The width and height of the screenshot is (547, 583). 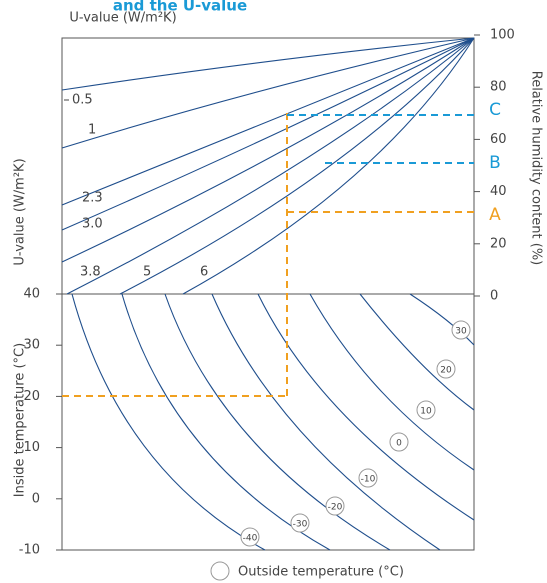 What do you see at coordinates (494, 296) in the screenshot?
I see `right-tick-label: 0` at bounding box center [494, 296].